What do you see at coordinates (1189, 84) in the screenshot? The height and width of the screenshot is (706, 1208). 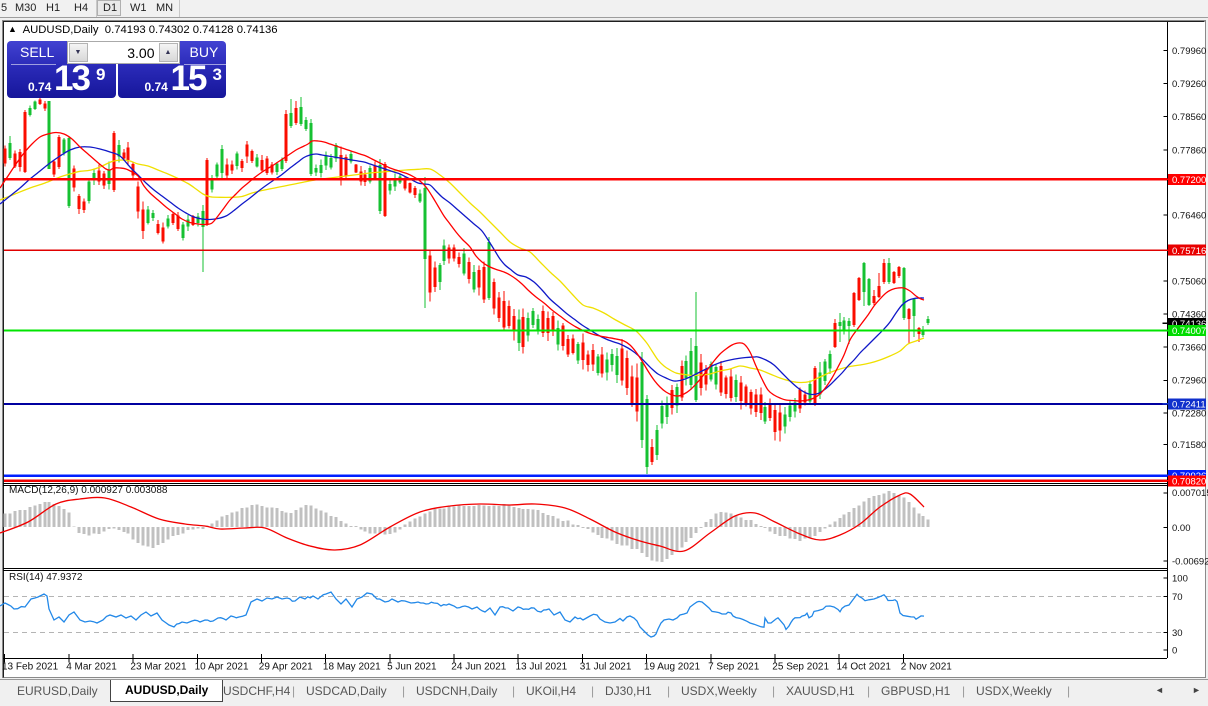 I see `svg-text: 0.79260` at bounding box center [1189, 84].